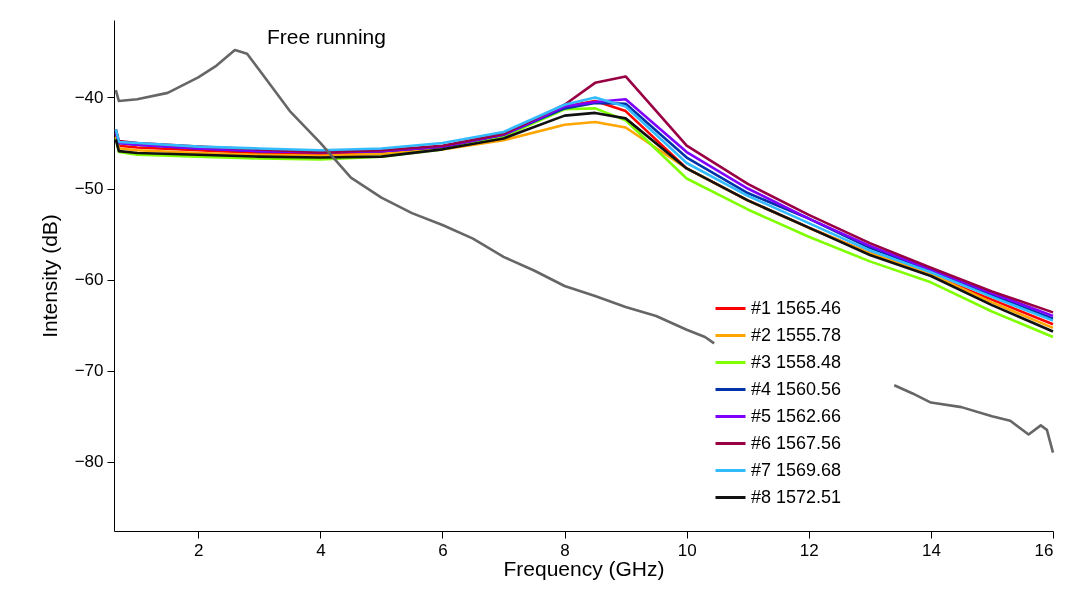 This screenshot has height=612, width=1071. What do you see at coordinates (796, 334) in the screenshot?
I see `legend-label: #2 1555.78` at bounding box center [796, 334].